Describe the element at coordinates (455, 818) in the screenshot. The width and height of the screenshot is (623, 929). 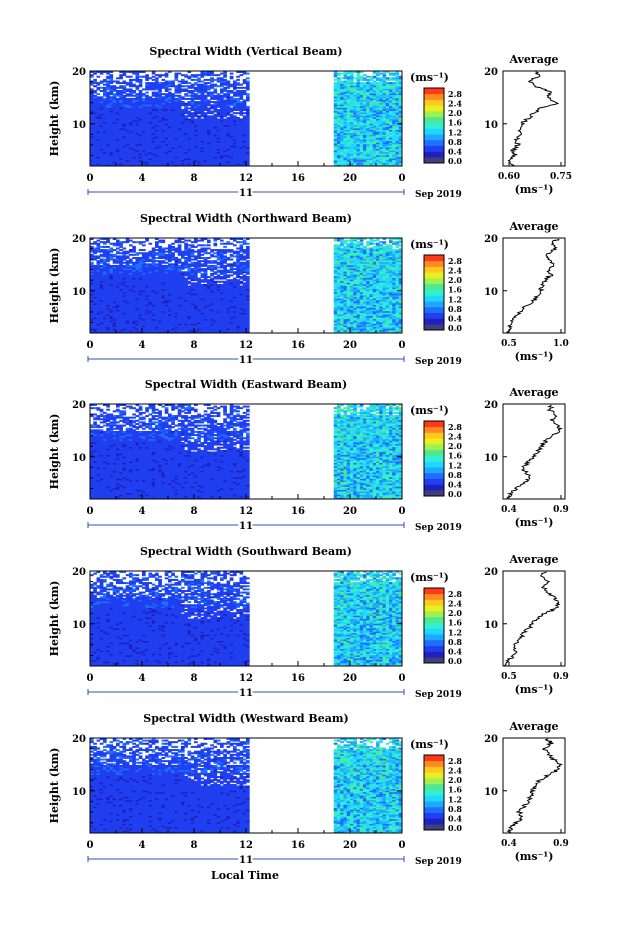
I see `colorbar-tick-label: 0.4` at that location.